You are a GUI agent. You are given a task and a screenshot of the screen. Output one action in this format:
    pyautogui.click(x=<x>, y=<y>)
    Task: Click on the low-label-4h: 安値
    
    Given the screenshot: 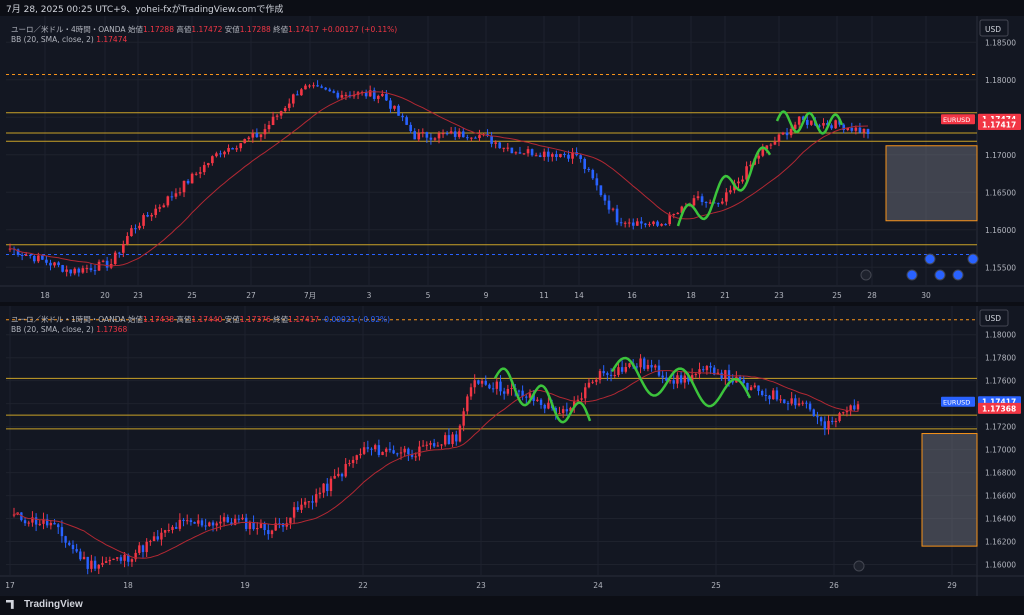 What is the action you would take?
    pyautogui.click(x=232, y=29)
    